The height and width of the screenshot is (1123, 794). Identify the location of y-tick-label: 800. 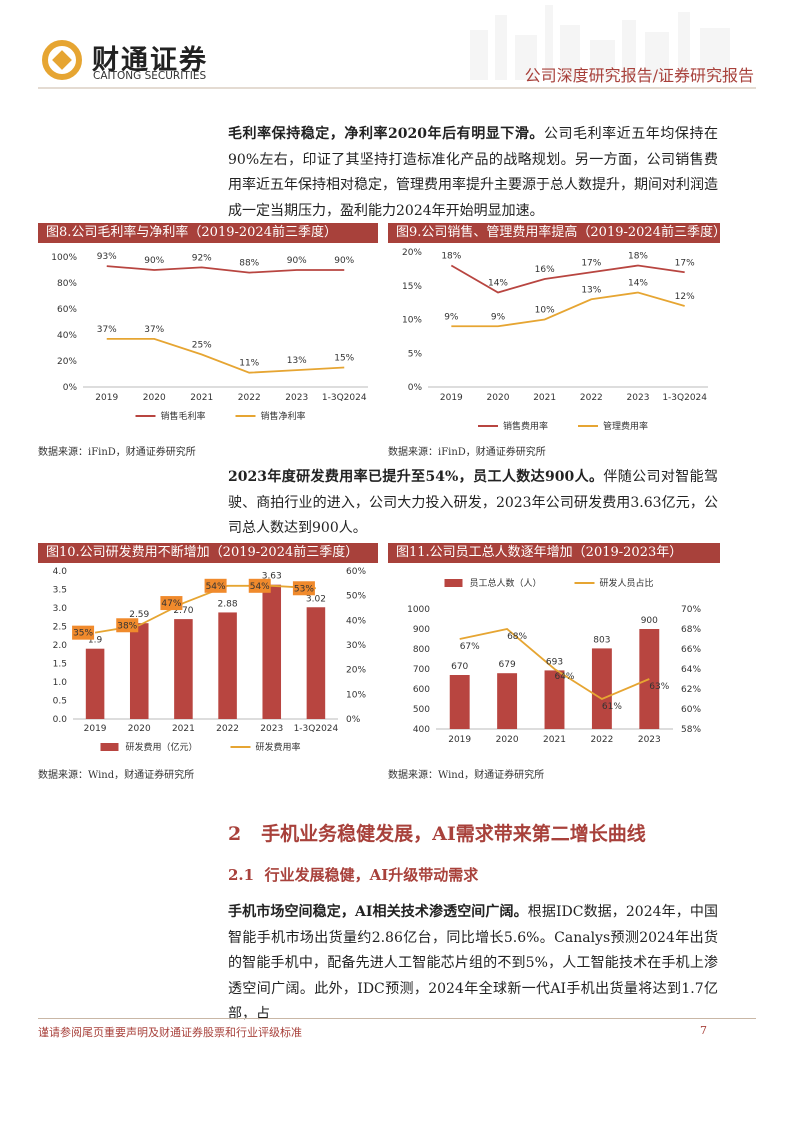
(421, 650).